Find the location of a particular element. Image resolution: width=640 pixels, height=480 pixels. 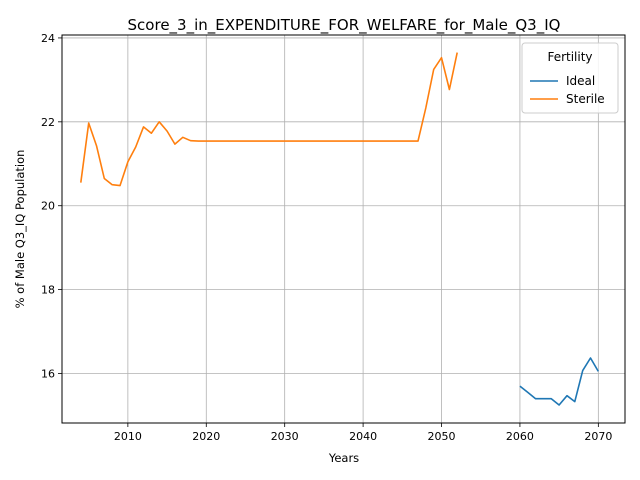

legend-label-ideal: Ideal is located at coordinates (580, 81).